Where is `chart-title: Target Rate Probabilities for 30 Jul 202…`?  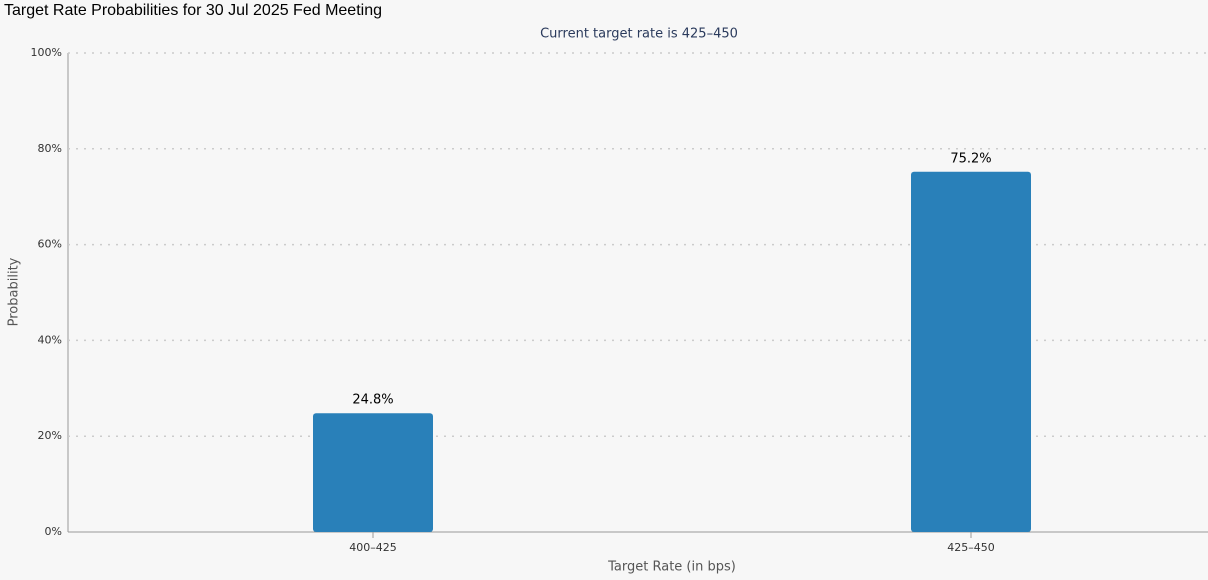
chart-title: Target Rate Probabilities for 30 Jul 202… is located at coordinates (193, 10).